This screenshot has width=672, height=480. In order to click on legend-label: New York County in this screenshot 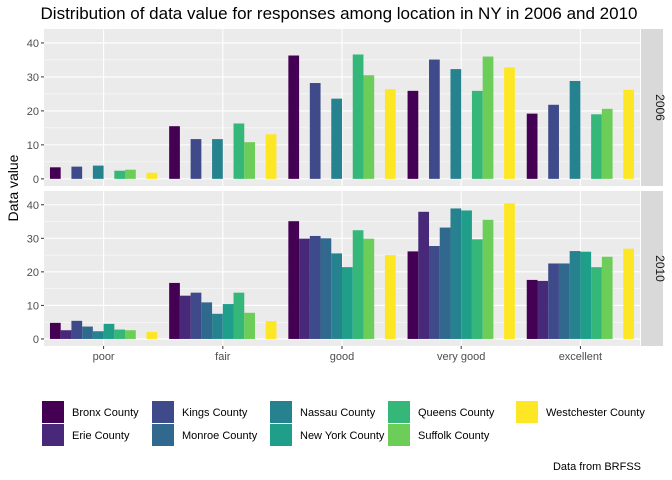, I will do `click(342, 436)`.